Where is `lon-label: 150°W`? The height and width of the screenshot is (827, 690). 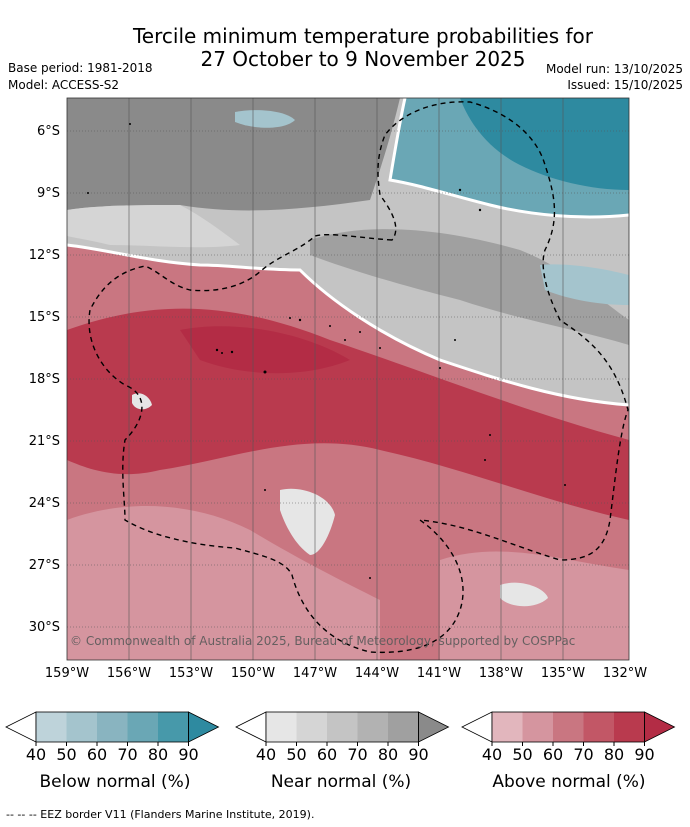 lon-label: 150°W is located at coordinates (253, 673).